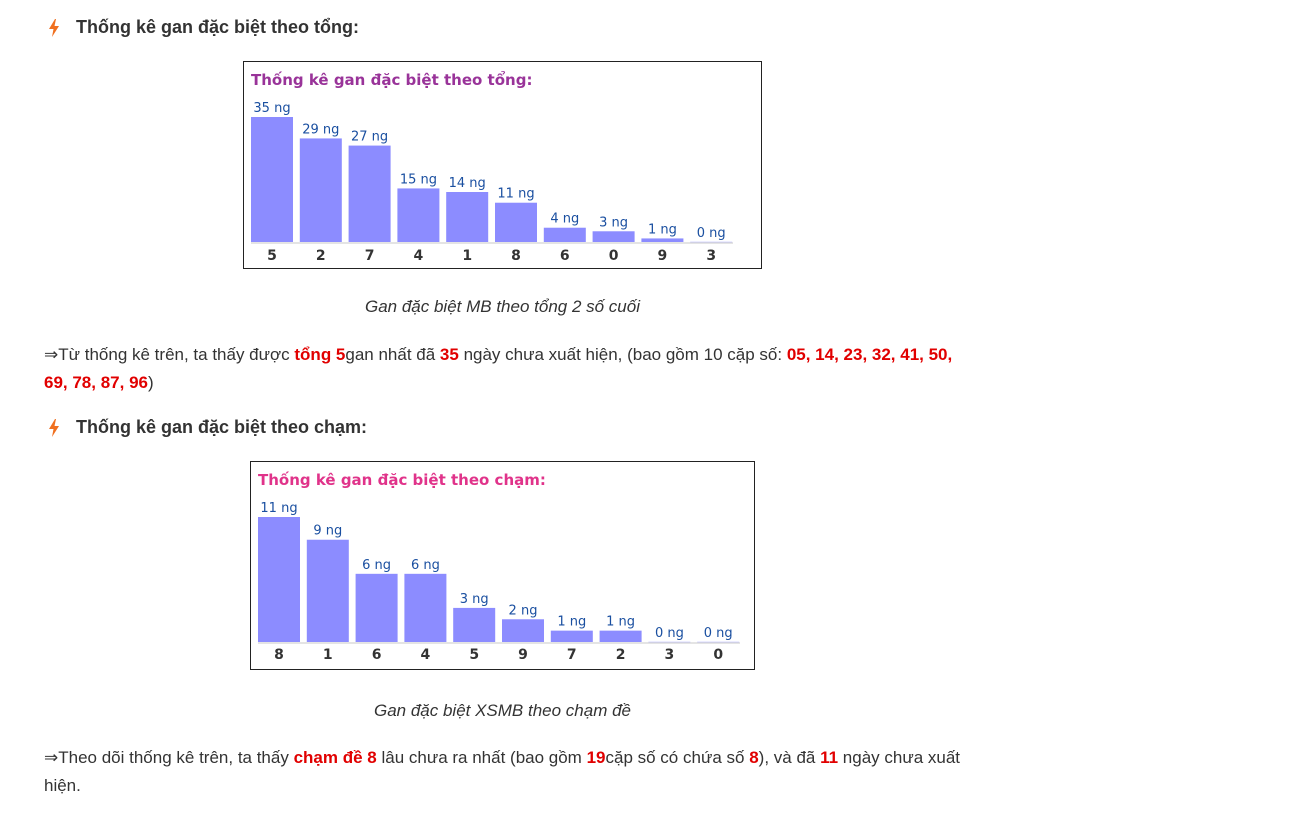 This screenshot has width=1310, height=837. I want to click on highlight-tong: tổng 5, so click(320, 354).